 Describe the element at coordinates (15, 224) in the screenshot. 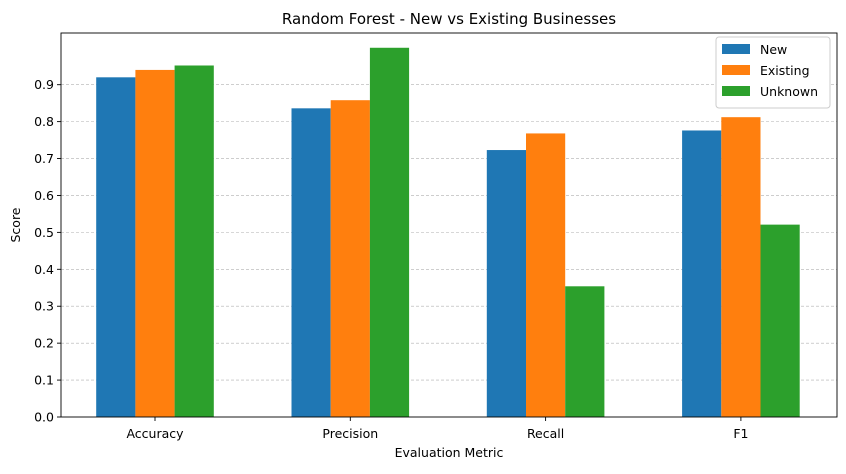

I see `y-axis-label: Score` at that location.